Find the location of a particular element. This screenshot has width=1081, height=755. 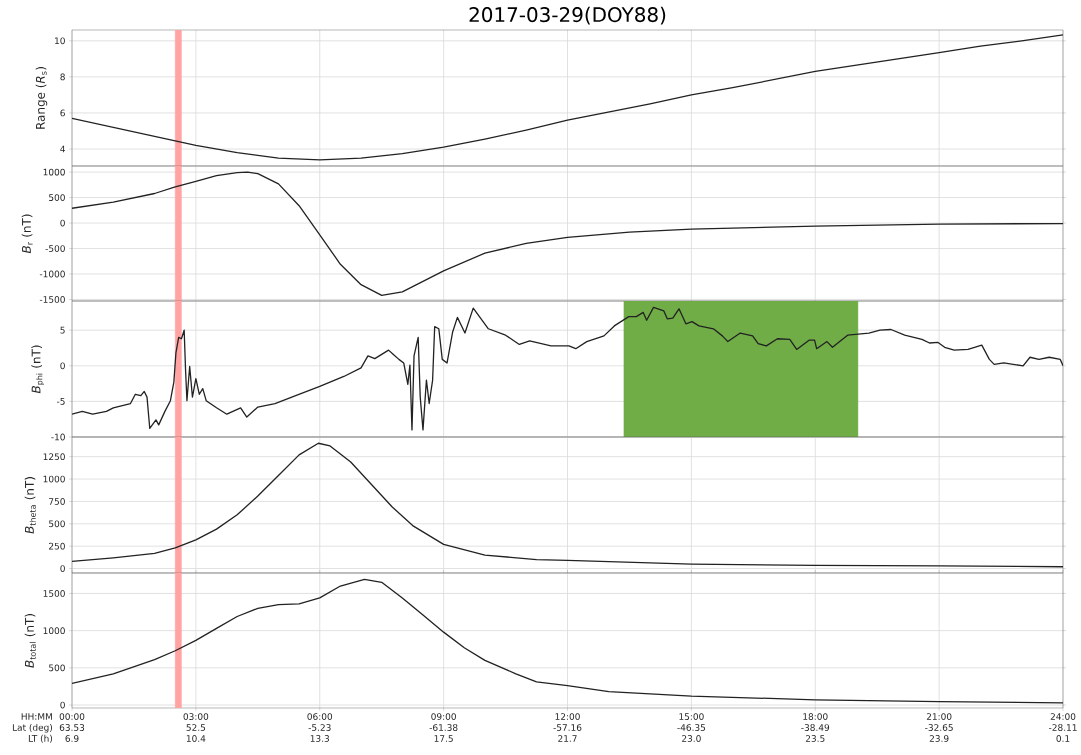

y-axis-title: B$_{phi}$ (nT) is located at coordinates (37, 369).